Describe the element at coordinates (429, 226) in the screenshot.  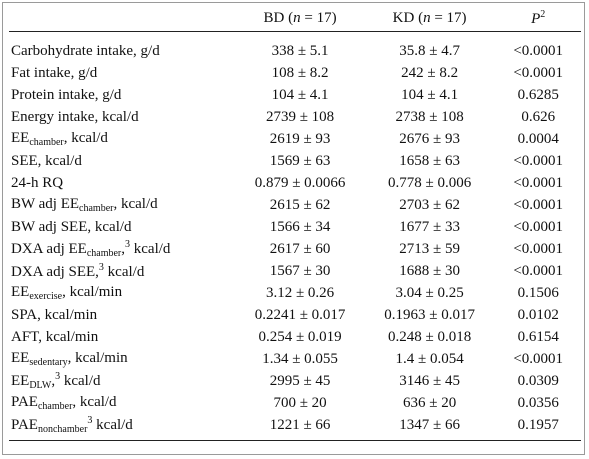
I see `table-cell: 1677 ± 33` at that location.